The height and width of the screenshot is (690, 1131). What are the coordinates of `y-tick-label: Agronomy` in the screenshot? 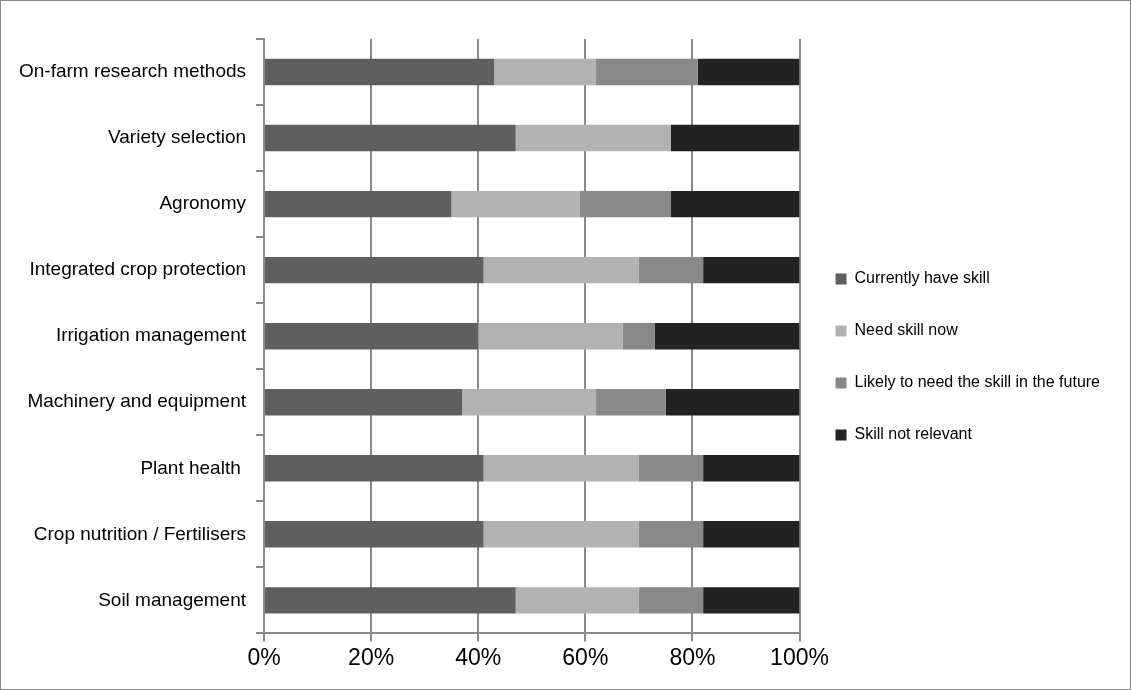 It's located at (203, 203).